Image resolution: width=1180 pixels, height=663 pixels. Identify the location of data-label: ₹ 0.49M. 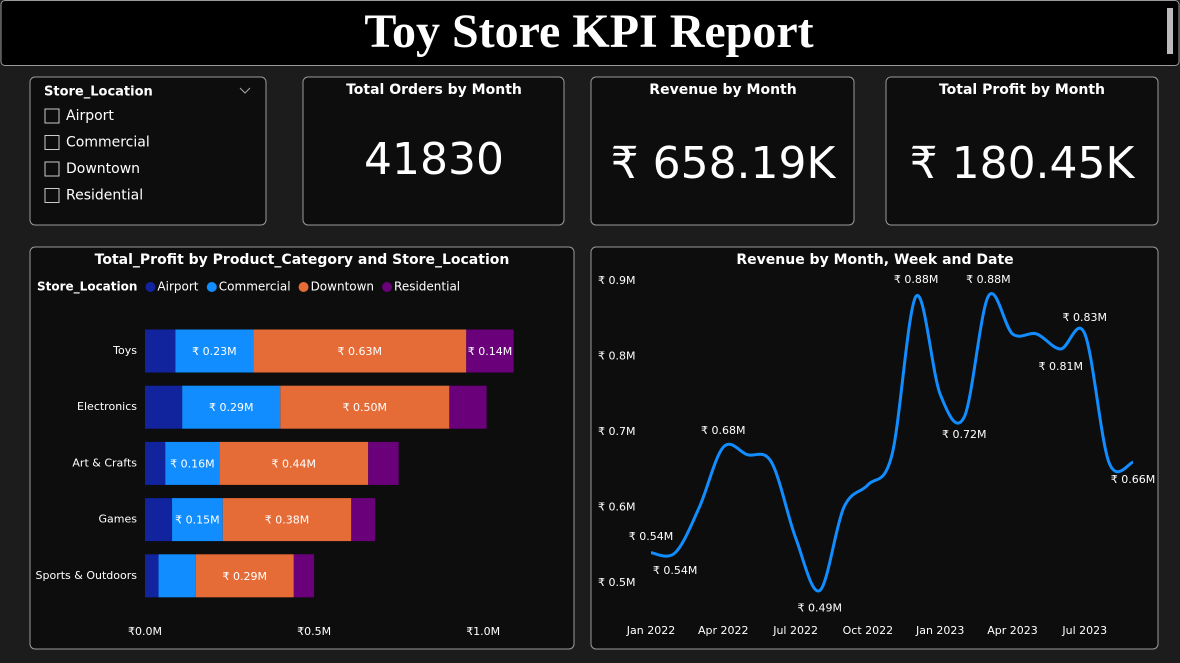
(819, 608).